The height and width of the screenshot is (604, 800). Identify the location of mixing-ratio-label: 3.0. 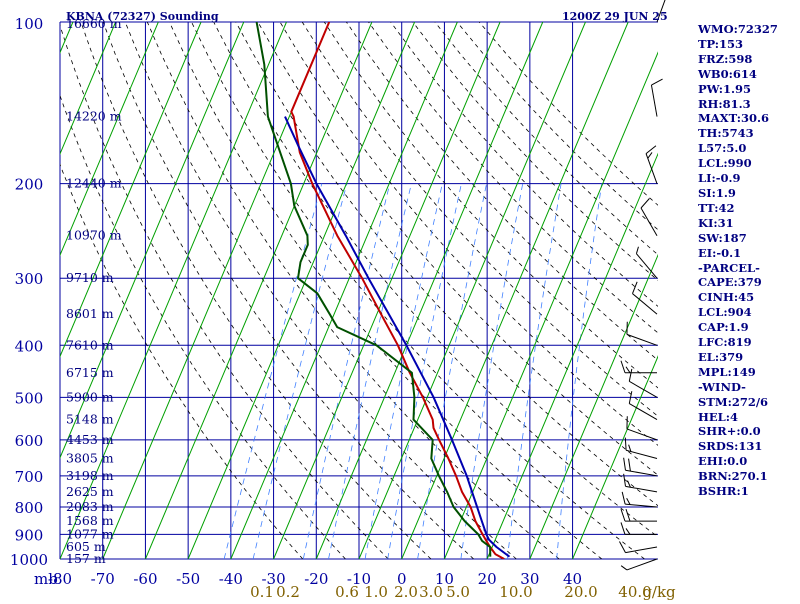
(431, 591).